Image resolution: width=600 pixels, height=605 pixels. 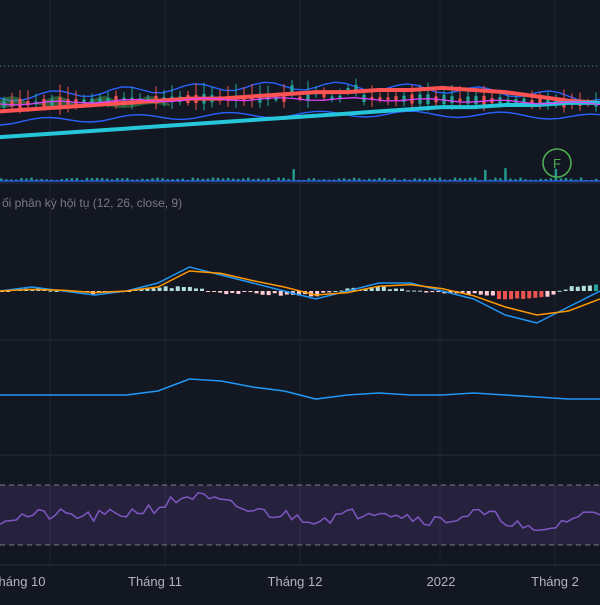 What do you see at coordinates (441, 581) in the screenshot?
I see `x-axis-tick-label: 2022` at bounding box center [441, 581].